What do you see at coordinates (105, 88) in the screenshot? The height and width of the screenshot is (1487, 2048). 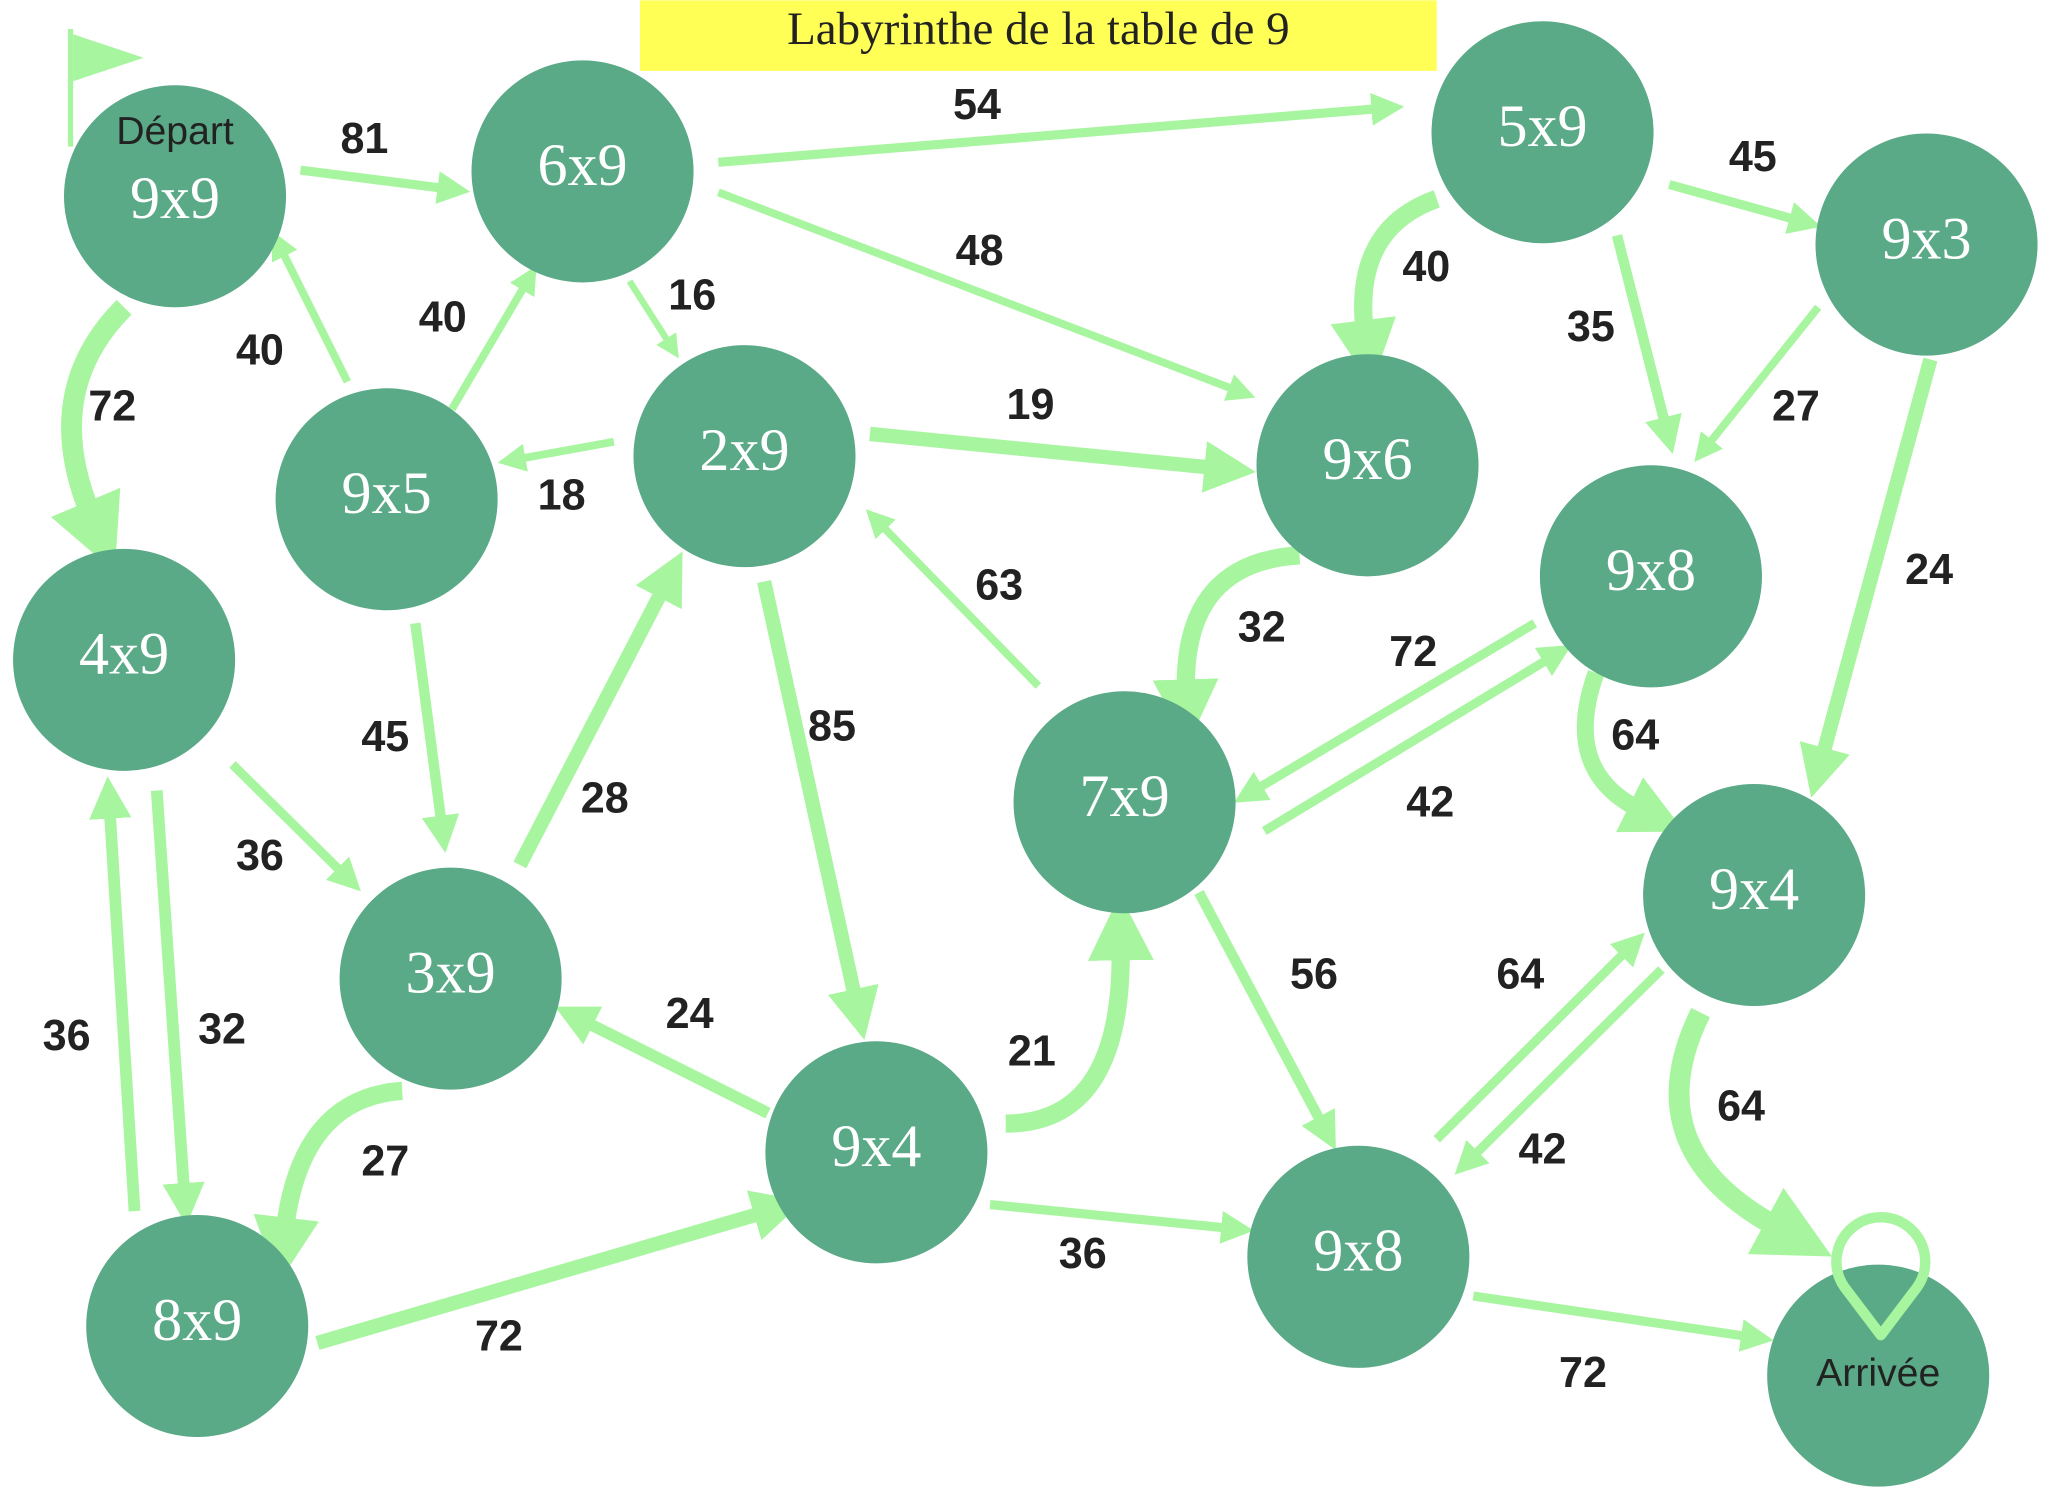 I see `start-flag` at bounding box center [105, 88].